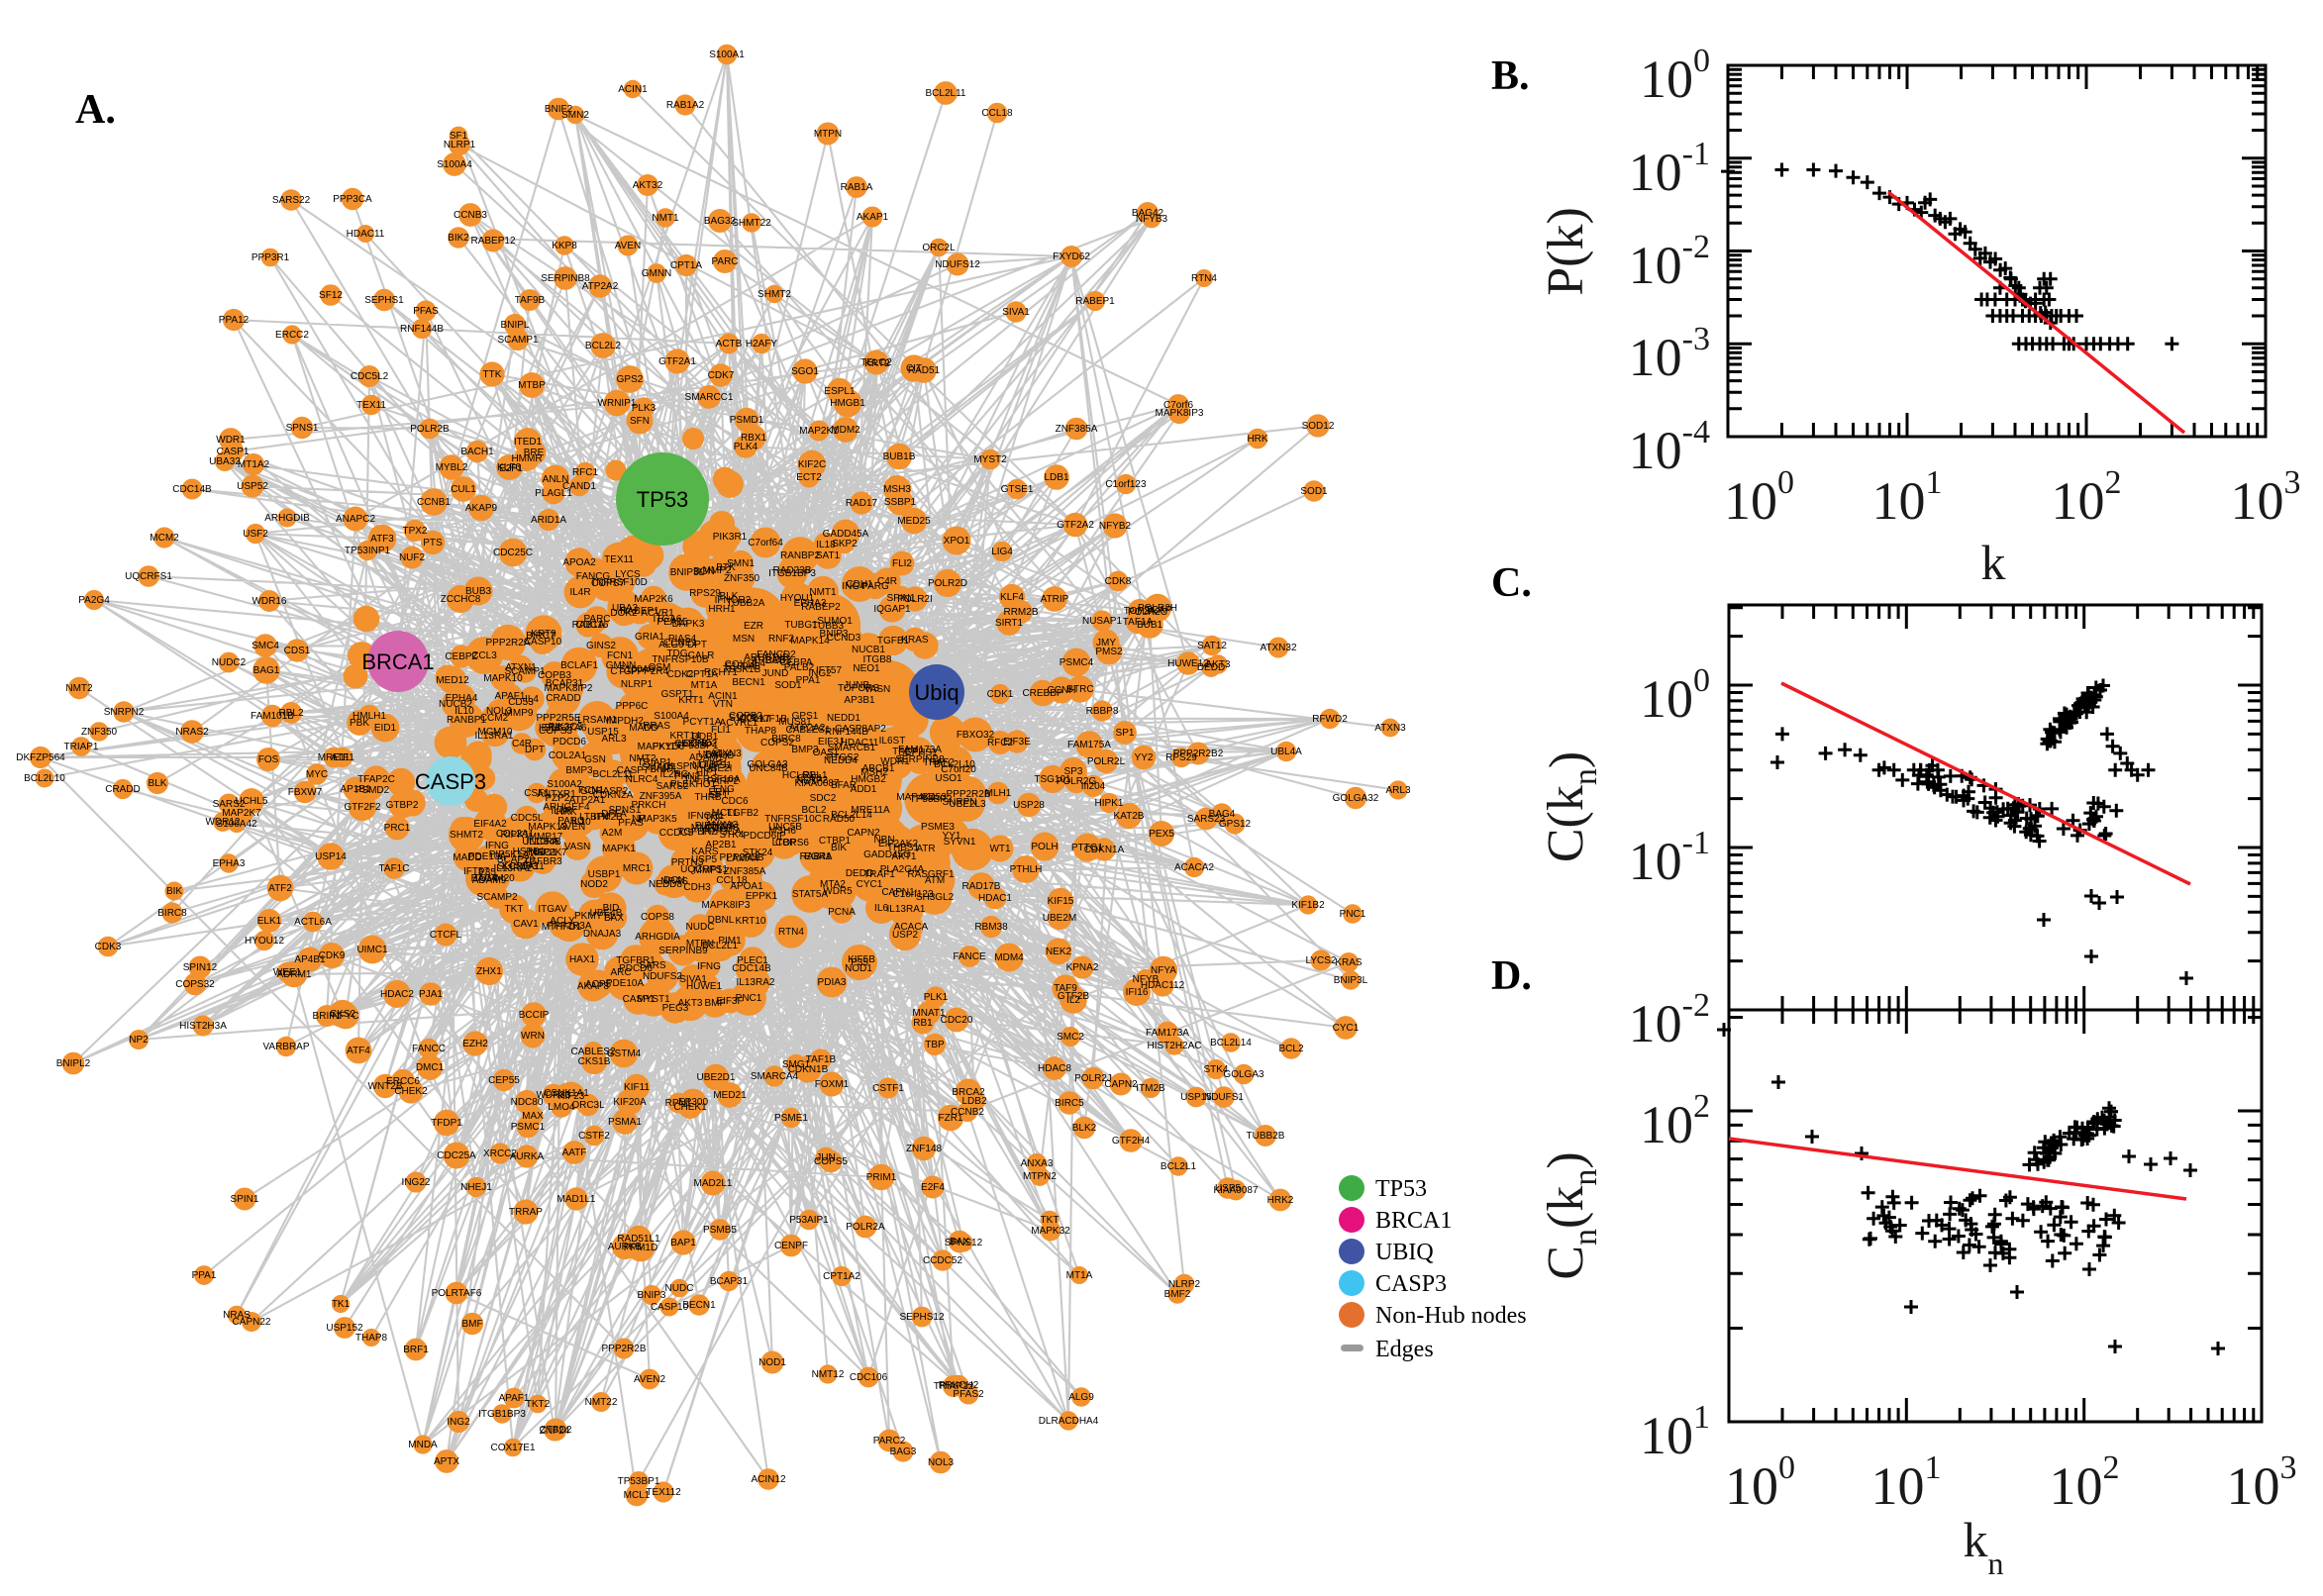 Image resolution: width=2323 pixels, height=1596 pixels. I want to click on svg-text: ING4, so click(854, 586).